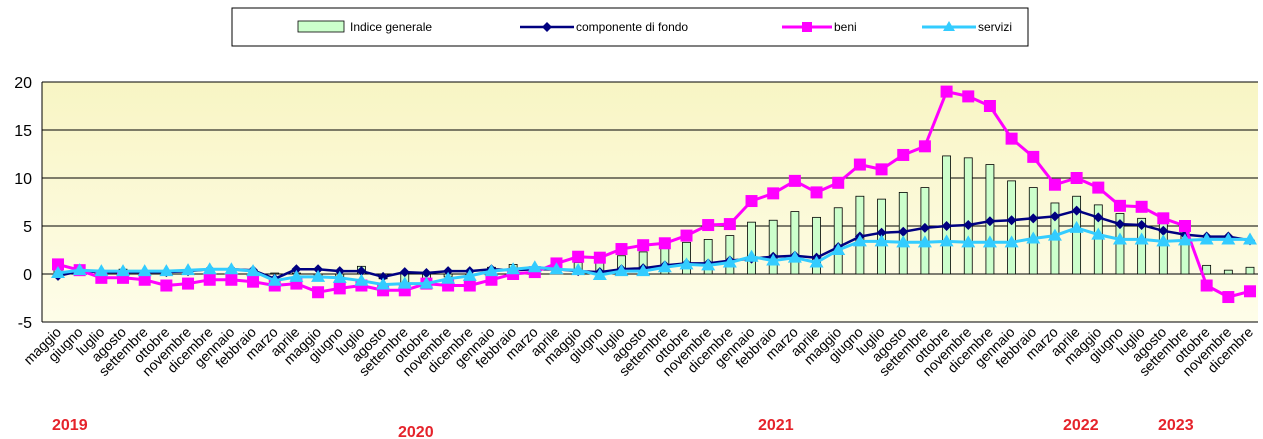 The image size is (1263, 439). Describe the element at coordinates (23, 131) in the screenshot. I see `y-tick-label: 15` at that location.